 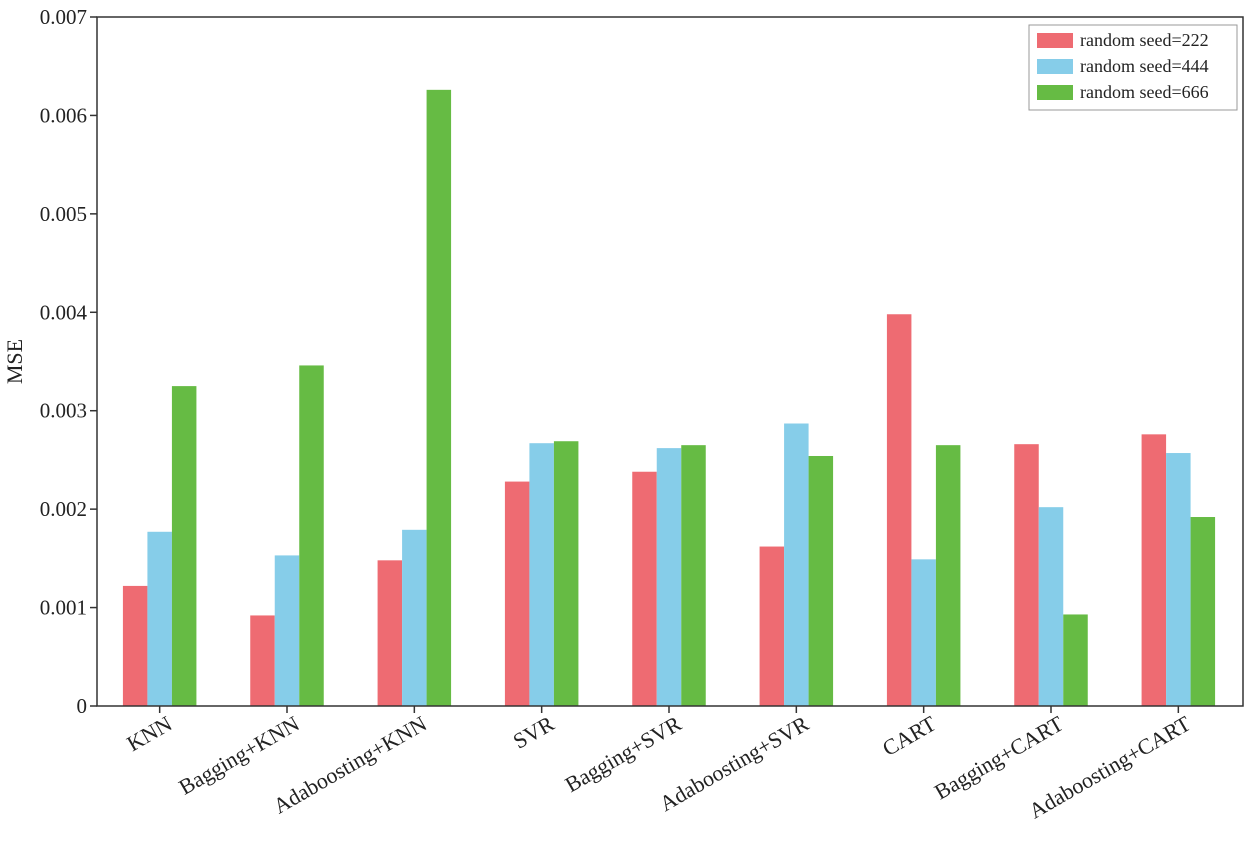 I want to click on y-tick-label: 0.002, so click(x=63, y=509).